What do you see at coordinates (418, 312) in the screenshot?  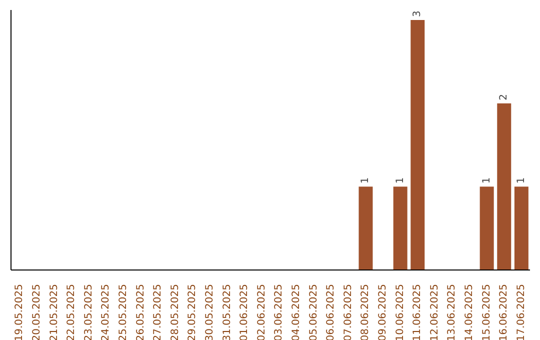 I see `x-tick-label: 11.06.2025` at bounding box center [418, 312].